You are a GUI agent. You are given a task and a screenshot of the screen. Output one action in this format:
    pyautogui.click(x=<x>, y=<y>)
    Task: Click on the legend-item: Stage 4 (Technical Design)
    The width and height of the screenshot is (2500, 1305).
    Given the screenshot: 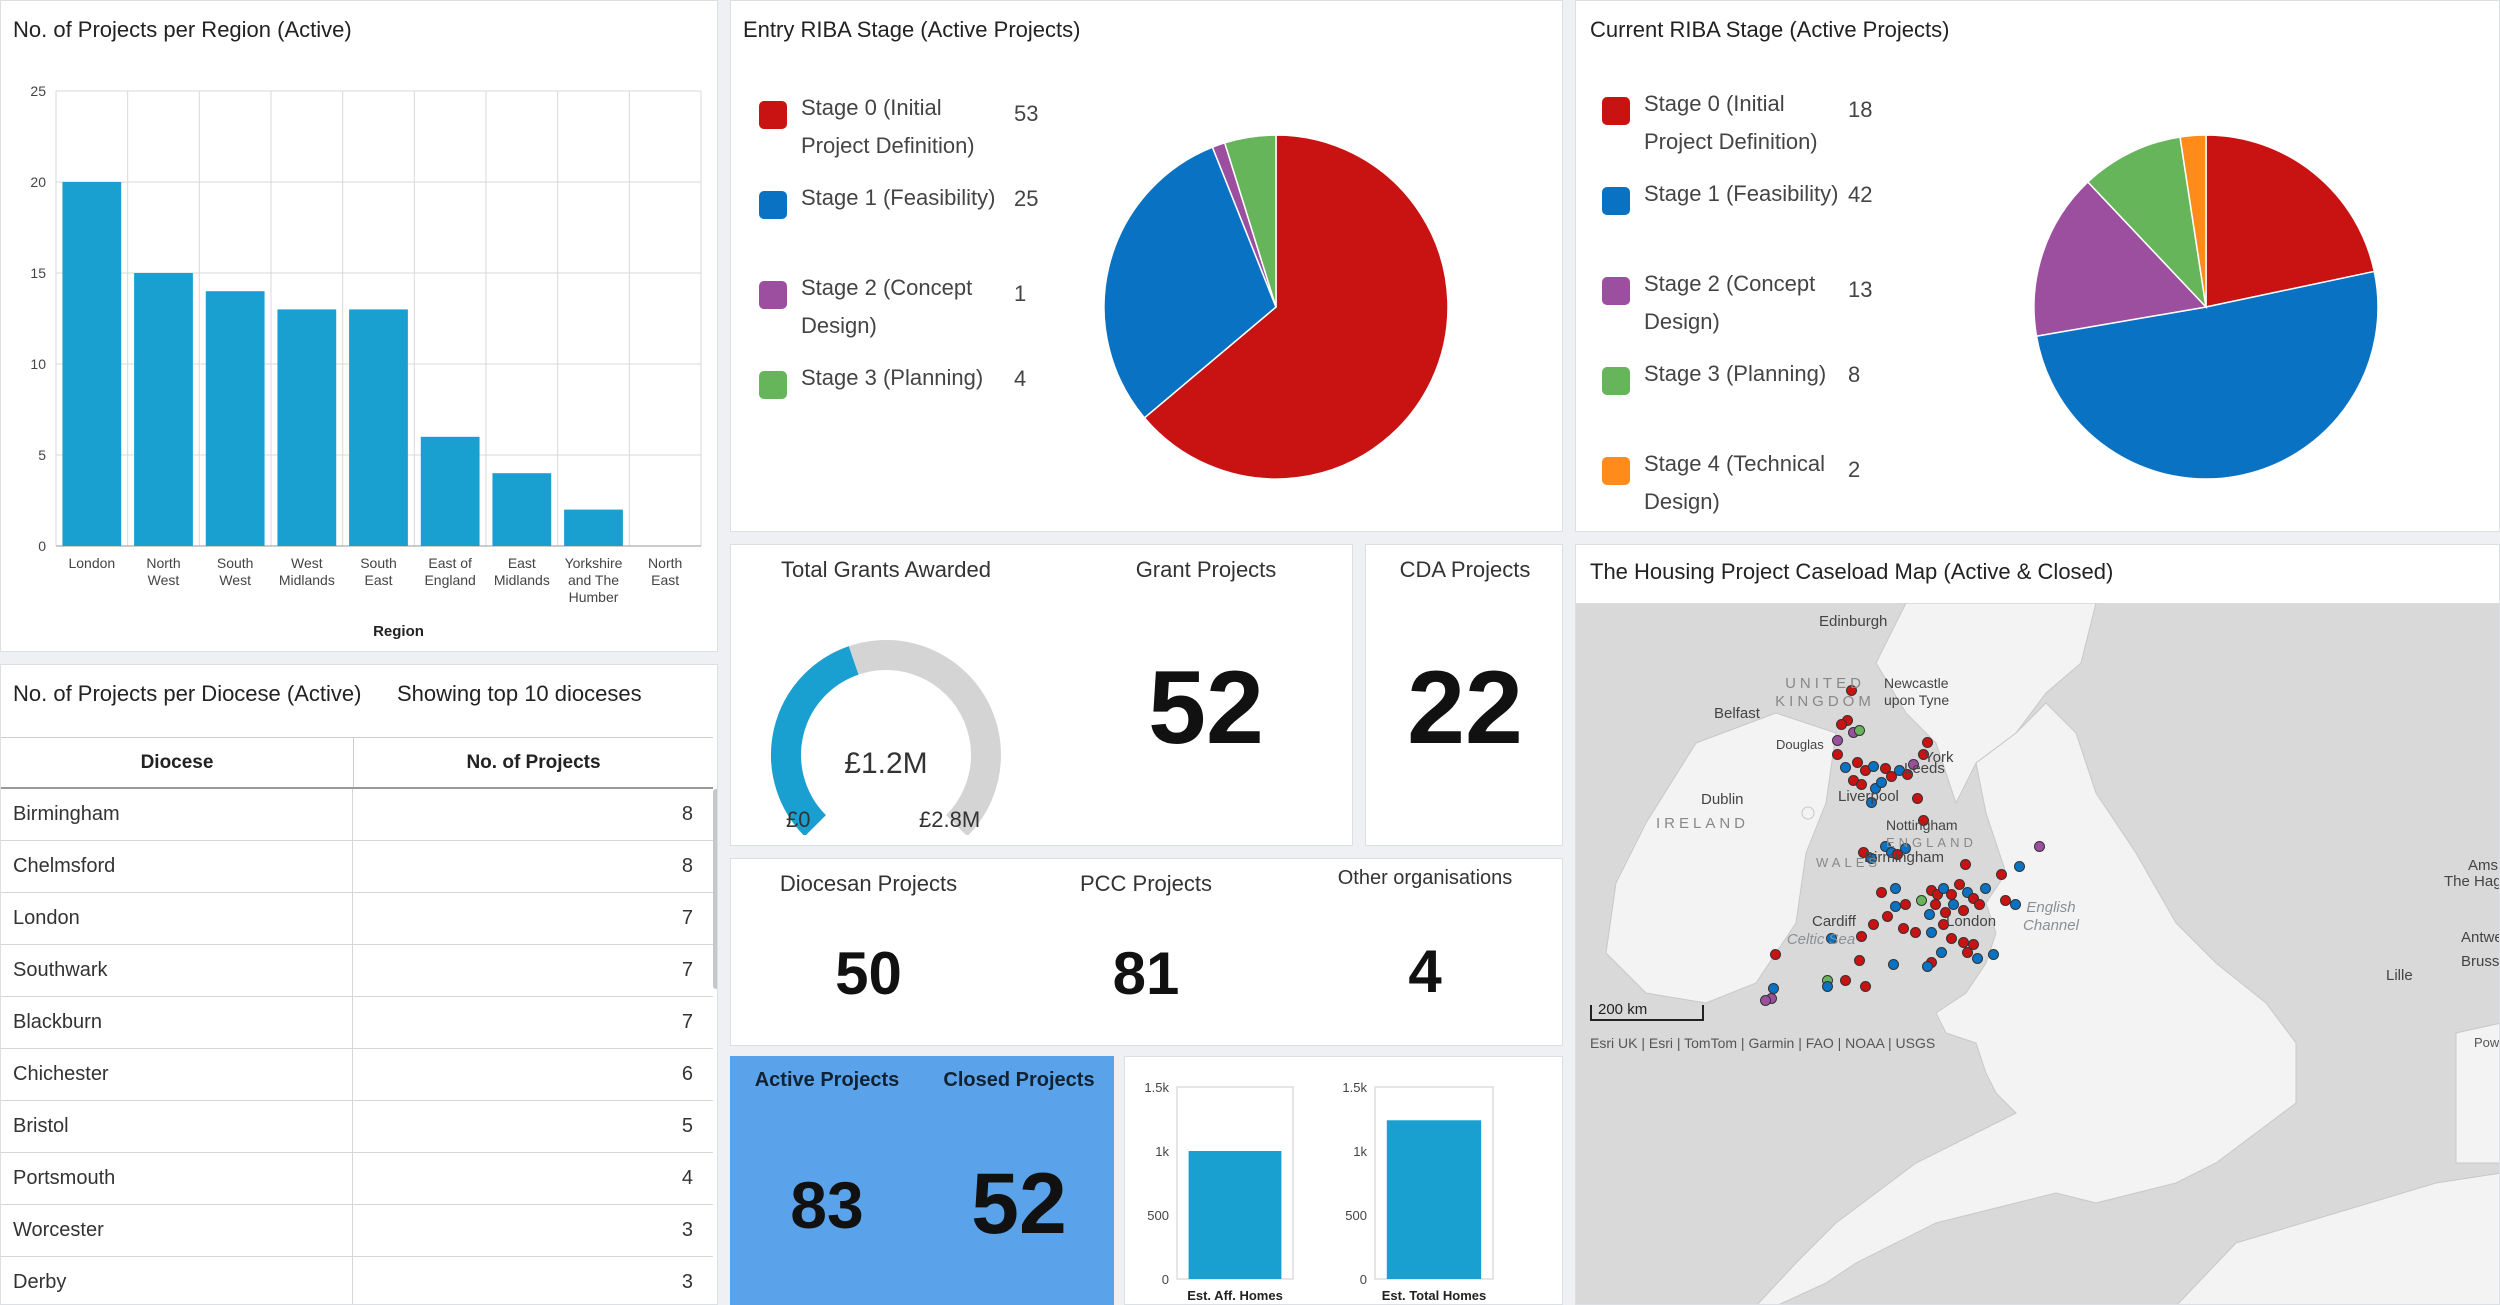 What is the action you would take?
    pyautogui.click(x=1713, y=483)
    